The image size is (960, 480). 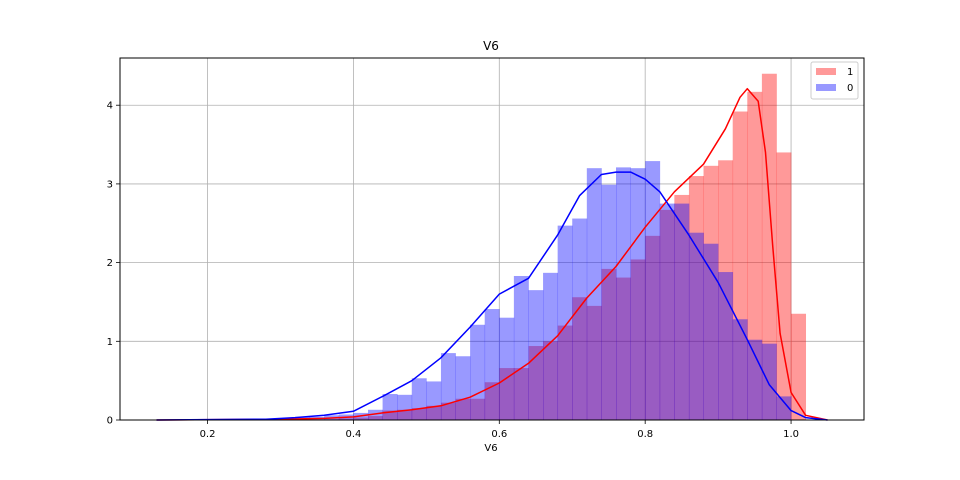 What do you see at coordinates (645, 434) in the screenshot?
I see `x-tick-label: 0.8` at bounding box center [645, 434].